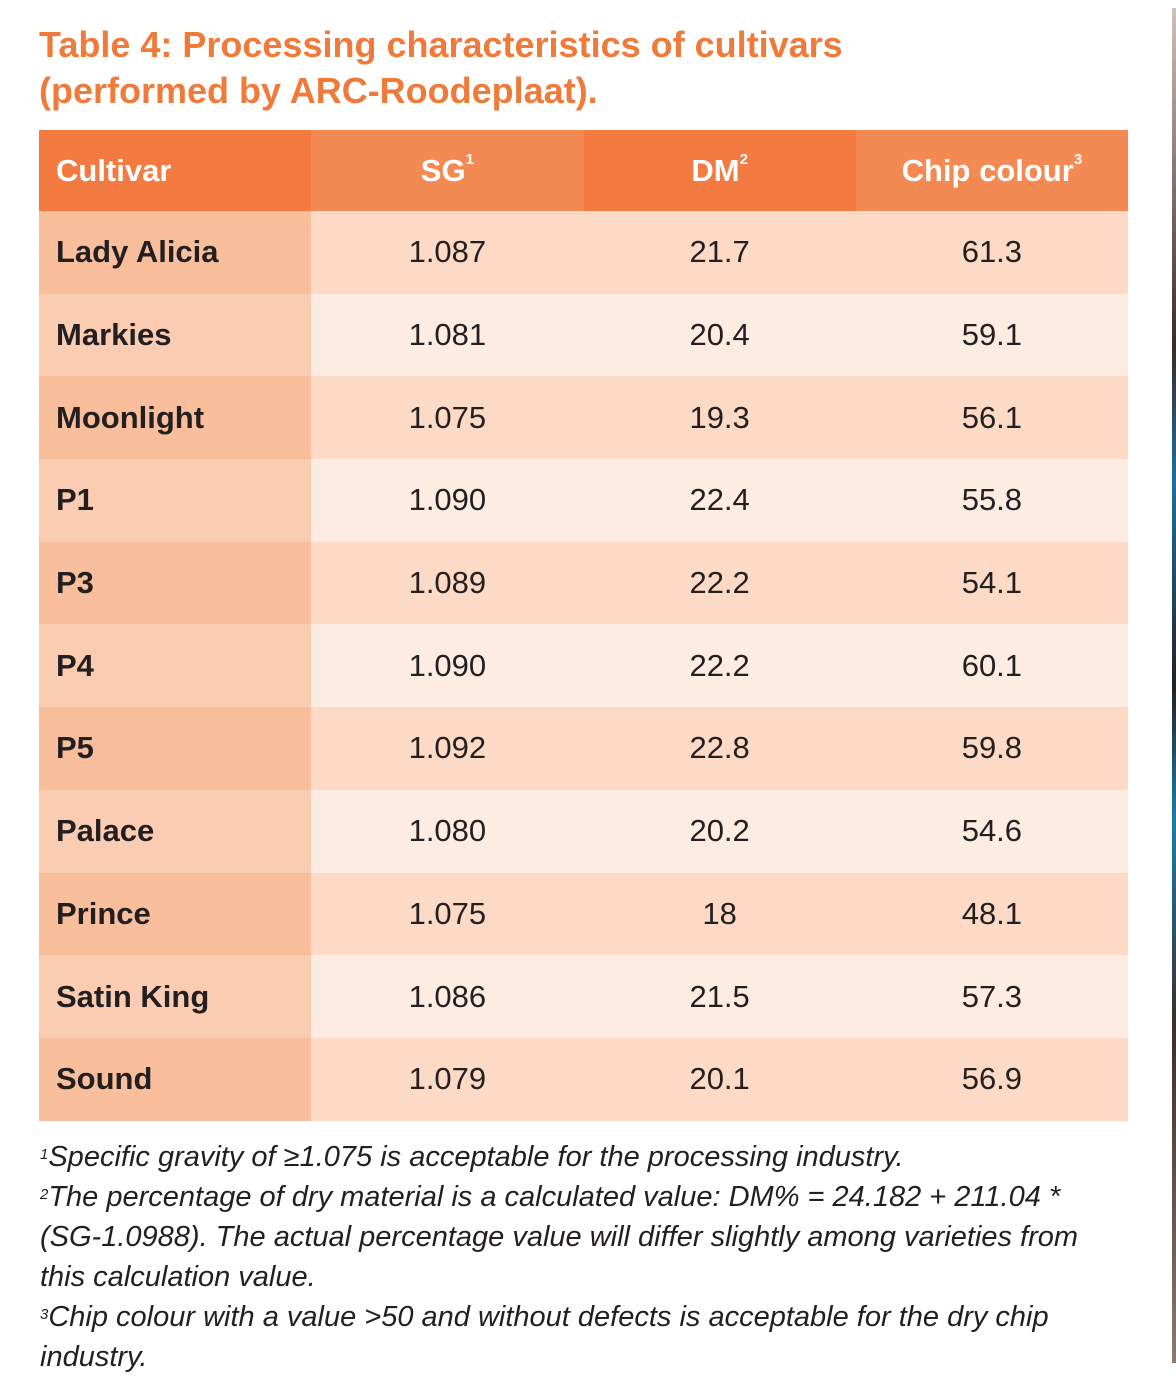 This screenshot has width=1176, height=1396. I want to click on table-row: Moonlight 1.075 19.3 56.1, so click(583, 418).